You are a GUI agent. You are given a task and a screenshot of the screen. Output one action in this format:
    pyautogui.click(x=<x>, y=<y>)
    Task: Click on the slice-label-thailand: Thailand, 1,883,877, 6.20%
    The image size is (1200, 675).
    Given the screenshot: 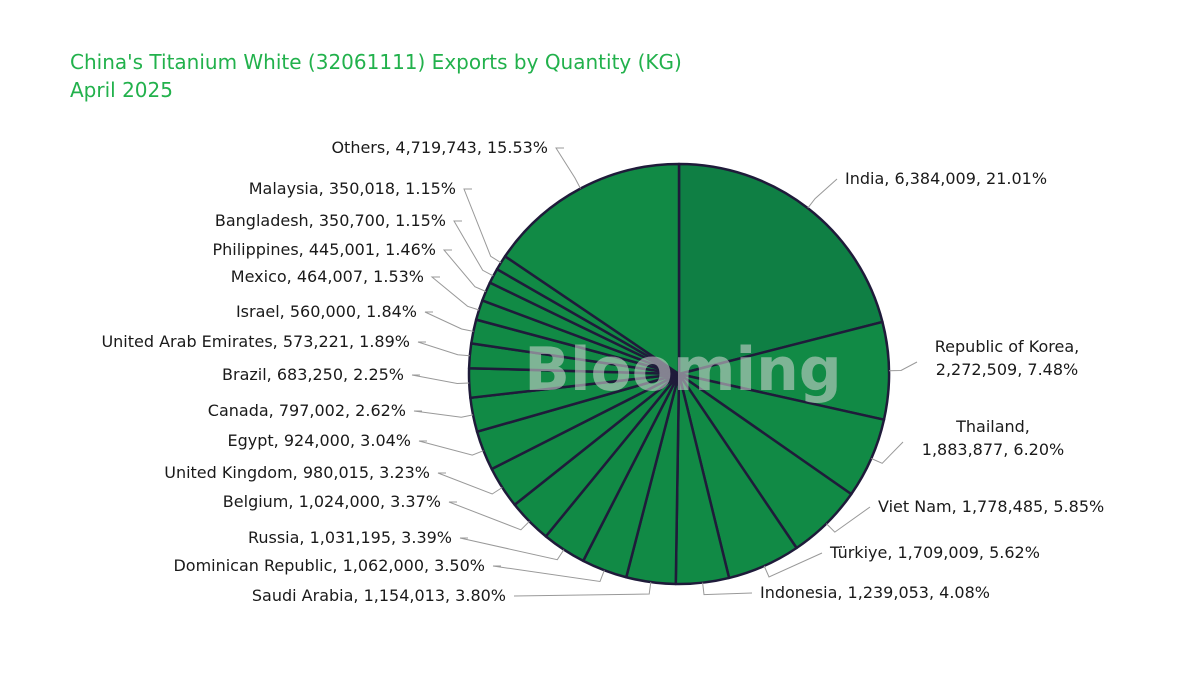 What is the action you would take?
    pyautogui.click(x=993, y=438)
    